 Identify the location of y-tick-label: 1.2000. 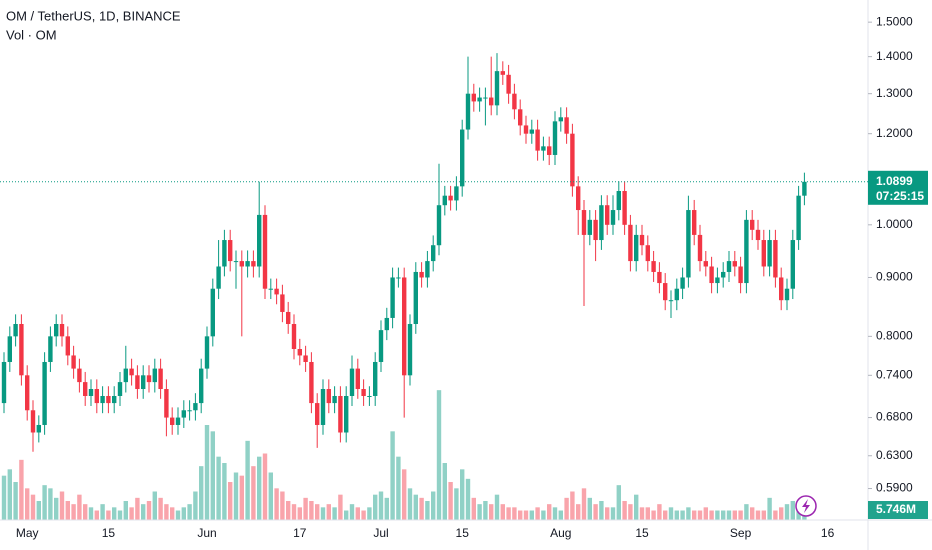
(894, 133).